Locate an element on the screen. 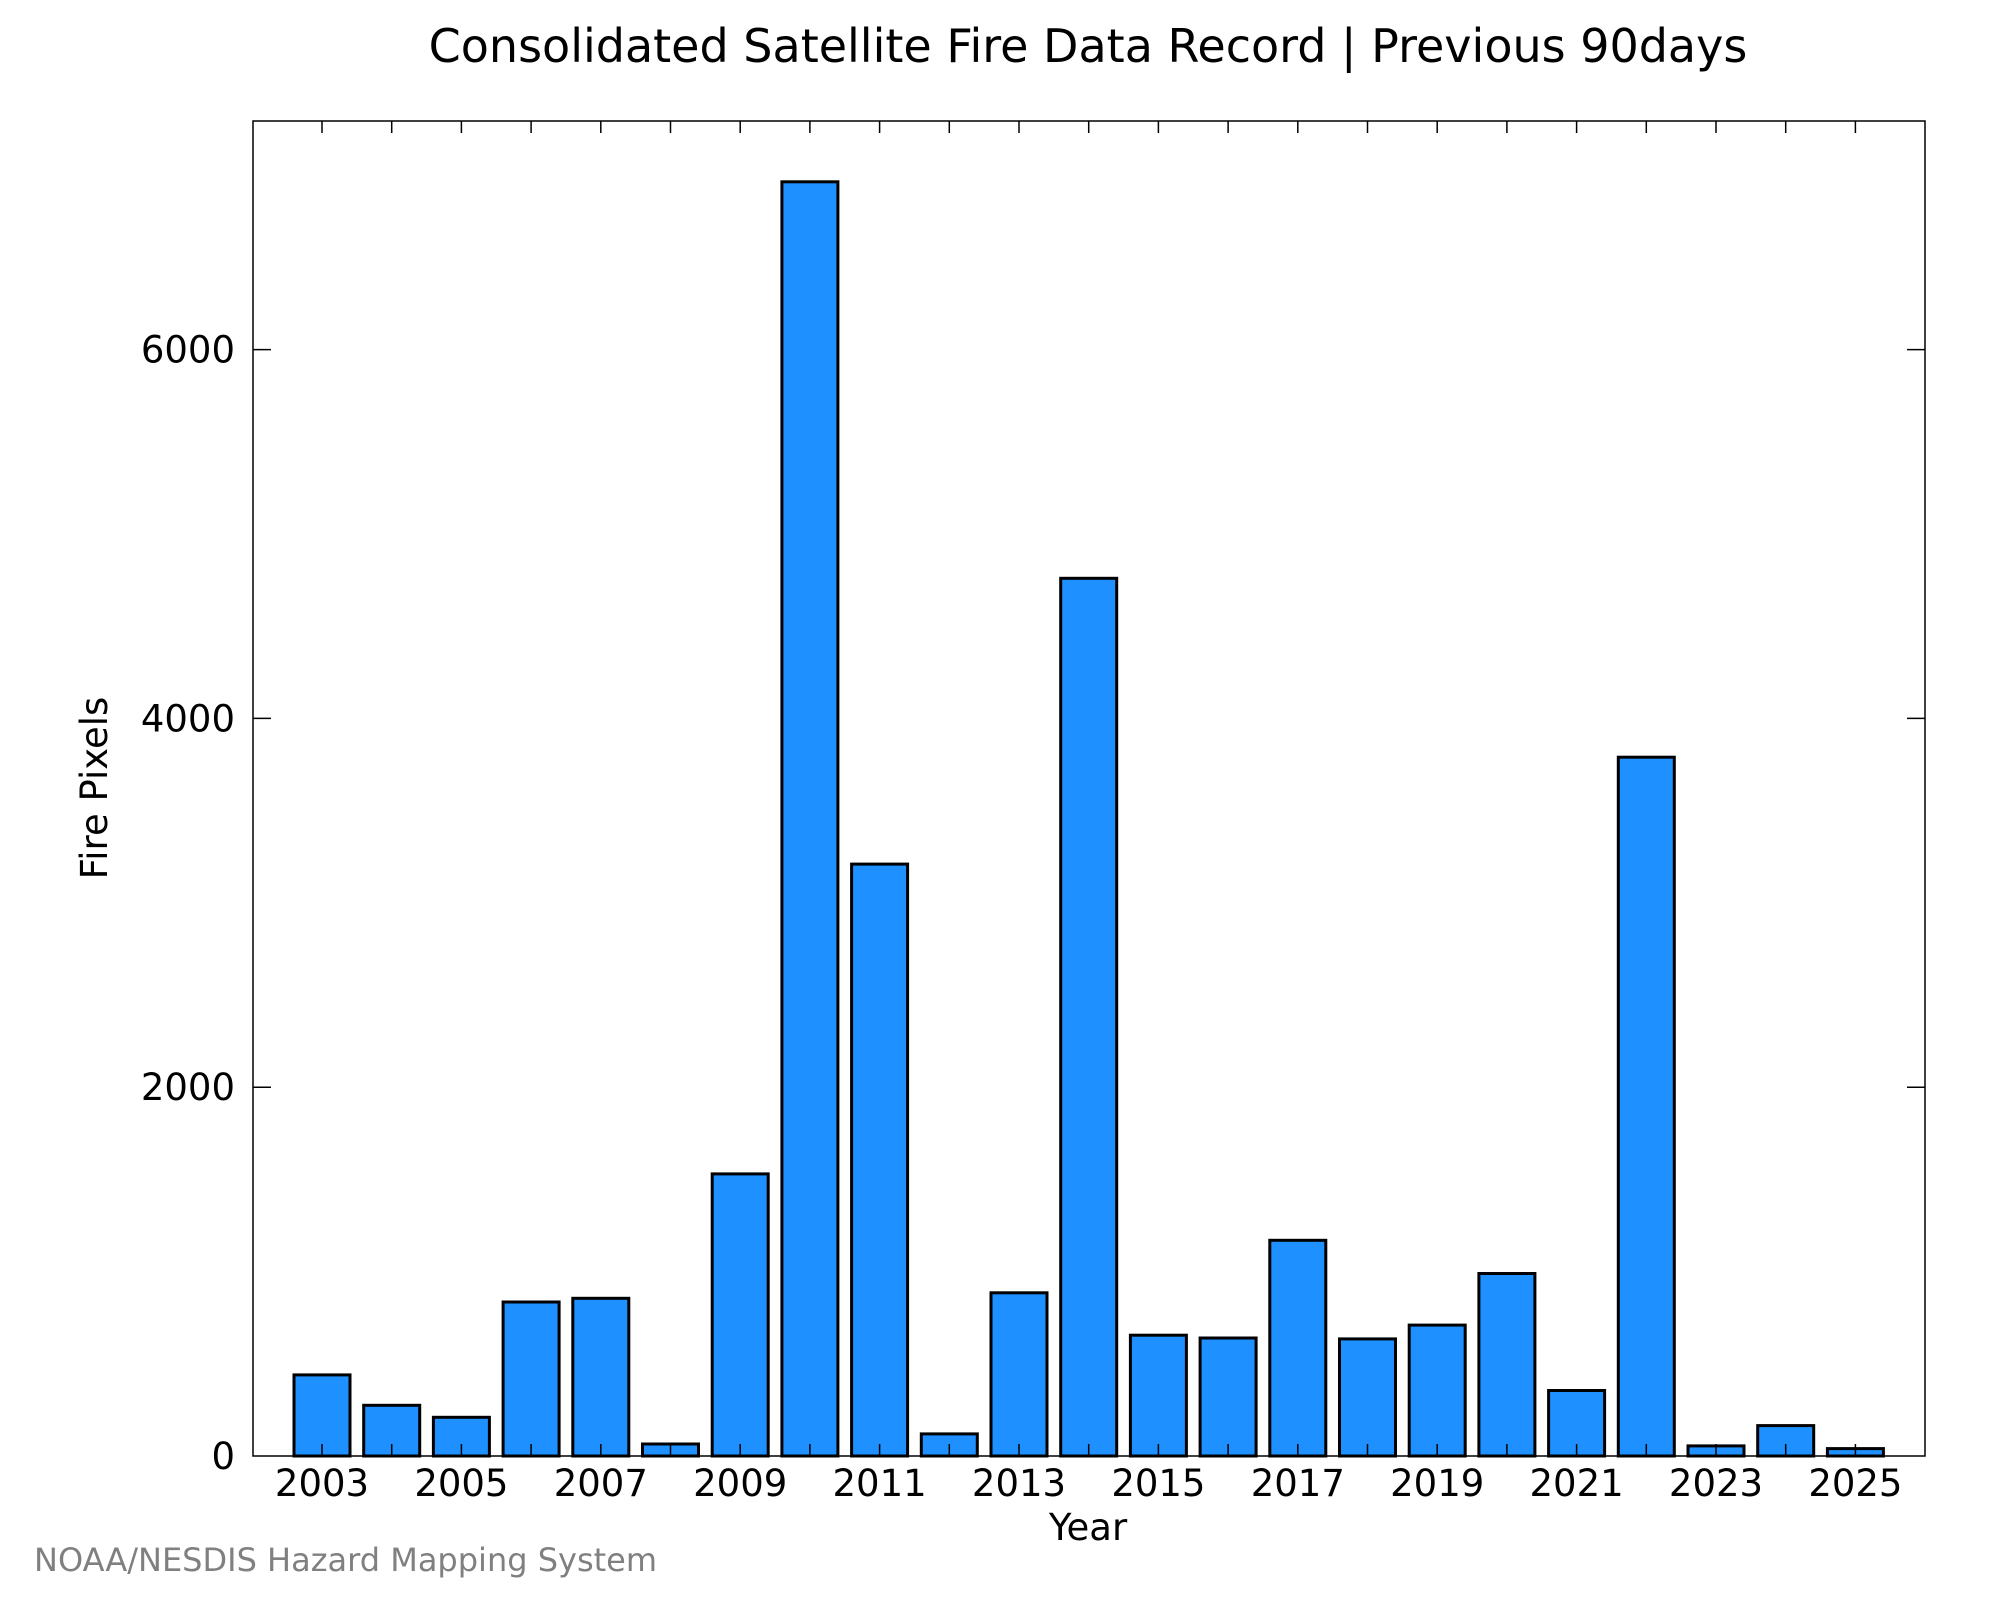 The width and height of the screenshot is (2000, 1600). bar-2015 is located at coordinates (1158, 1395).